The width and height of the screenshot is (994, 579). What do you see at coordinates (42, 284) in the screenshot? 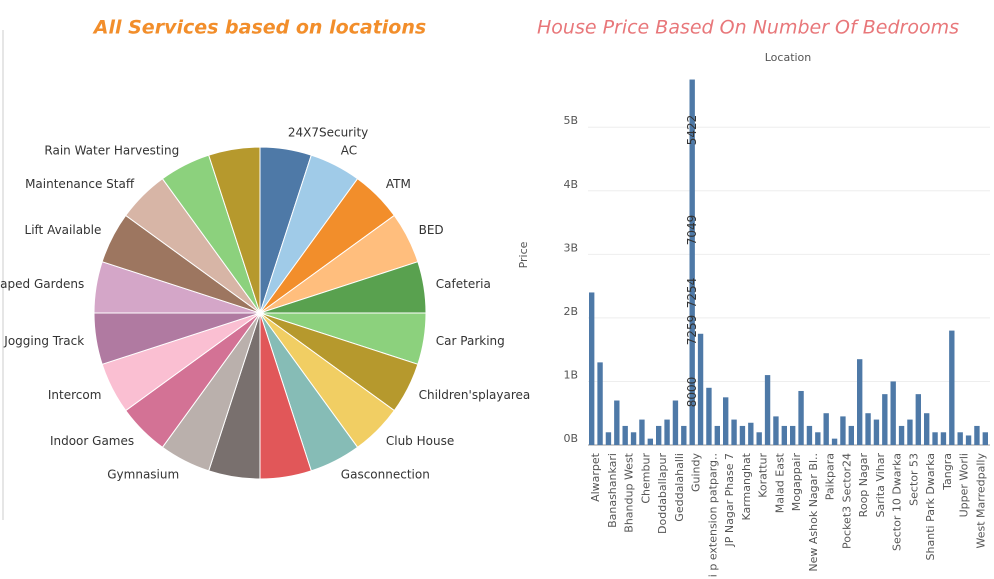
I see `slice-label: Landscaped Gardens` at bounding box center [42, 284].